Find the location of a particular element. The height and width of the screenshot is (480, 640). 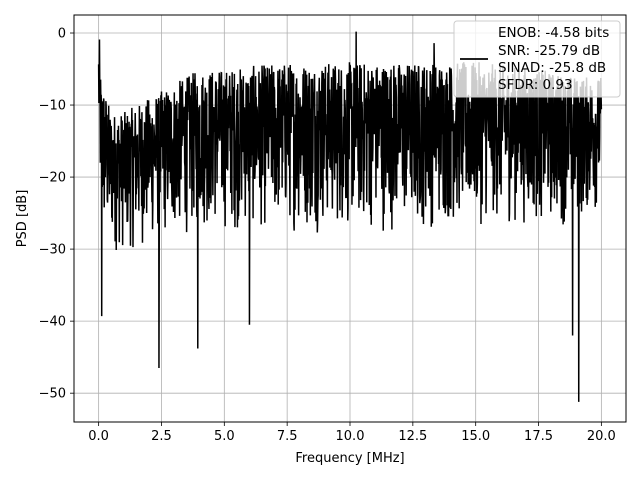

y-tick-label: −30 is located at coordinates (52, 250).